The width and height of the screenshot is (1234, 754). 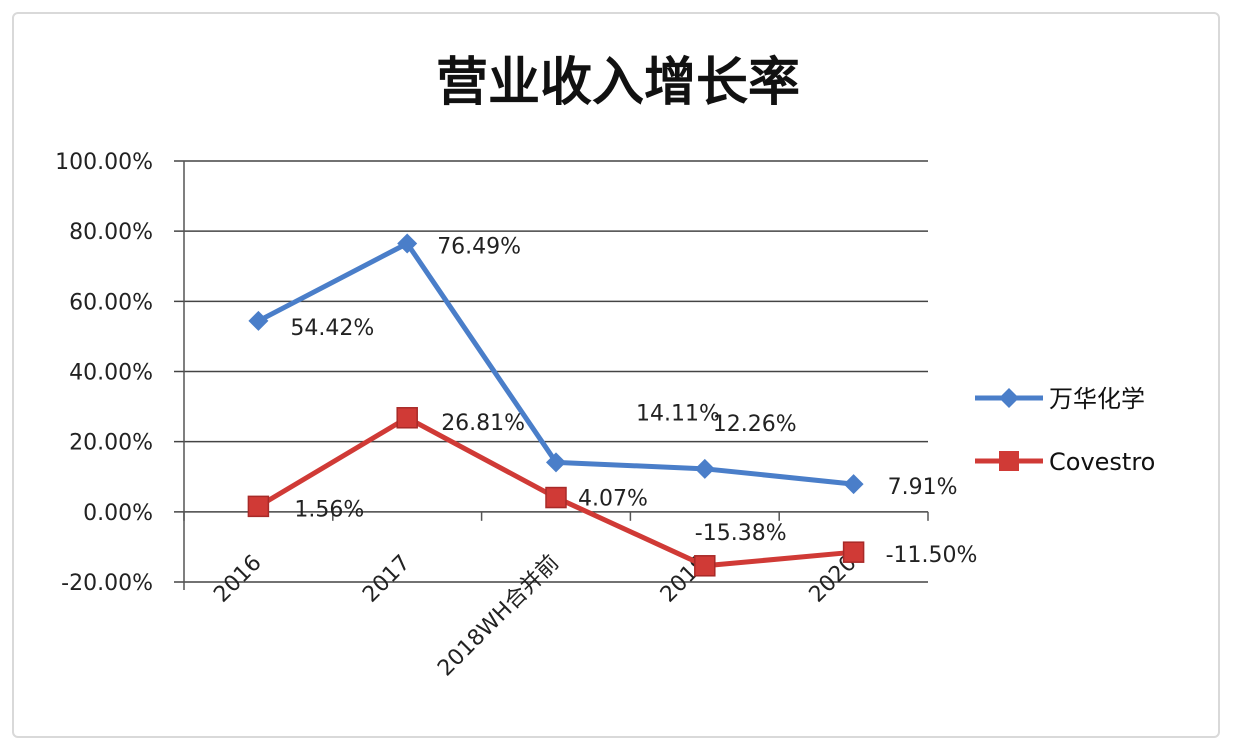 I want to click on chart-title: 营业收入增长率, so click(x=618, y=82).